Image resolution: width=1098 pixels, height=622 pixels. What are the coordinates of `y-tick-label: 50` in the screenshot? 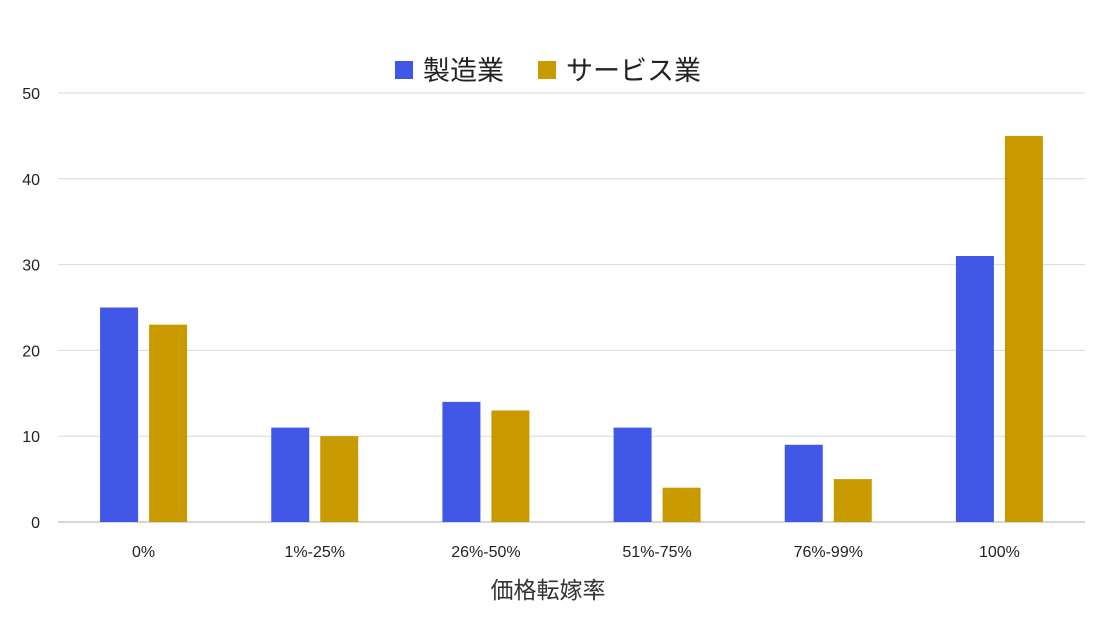 It's located at (31, 94).